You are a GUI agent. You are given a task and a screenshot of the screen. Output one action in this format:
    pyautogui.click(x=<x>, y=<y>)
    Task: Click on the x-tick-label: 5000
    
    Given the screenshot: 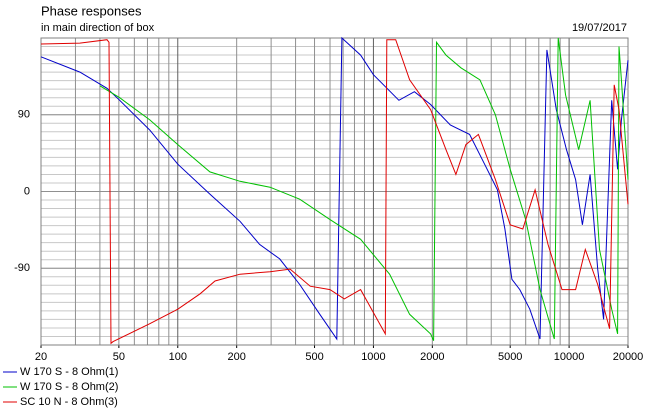 What is the action you would take?
    pyautogui.click(x=510, y=357)
    